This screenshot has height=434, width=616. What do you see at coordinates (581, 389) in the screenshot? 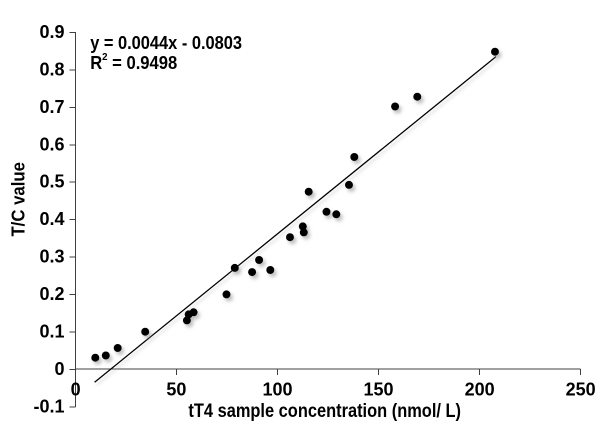
I see `svg-text: 250` at bounding box center [581, 389].